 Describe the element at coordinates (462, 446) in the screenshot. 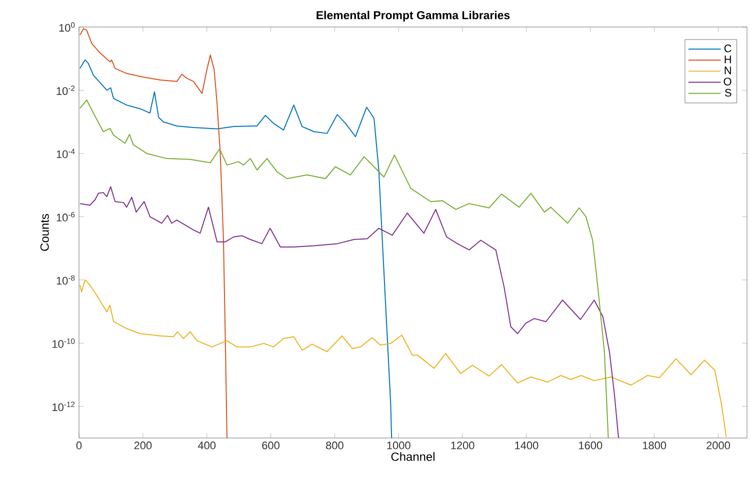

I see `x-tick-label: 1200` at that location.